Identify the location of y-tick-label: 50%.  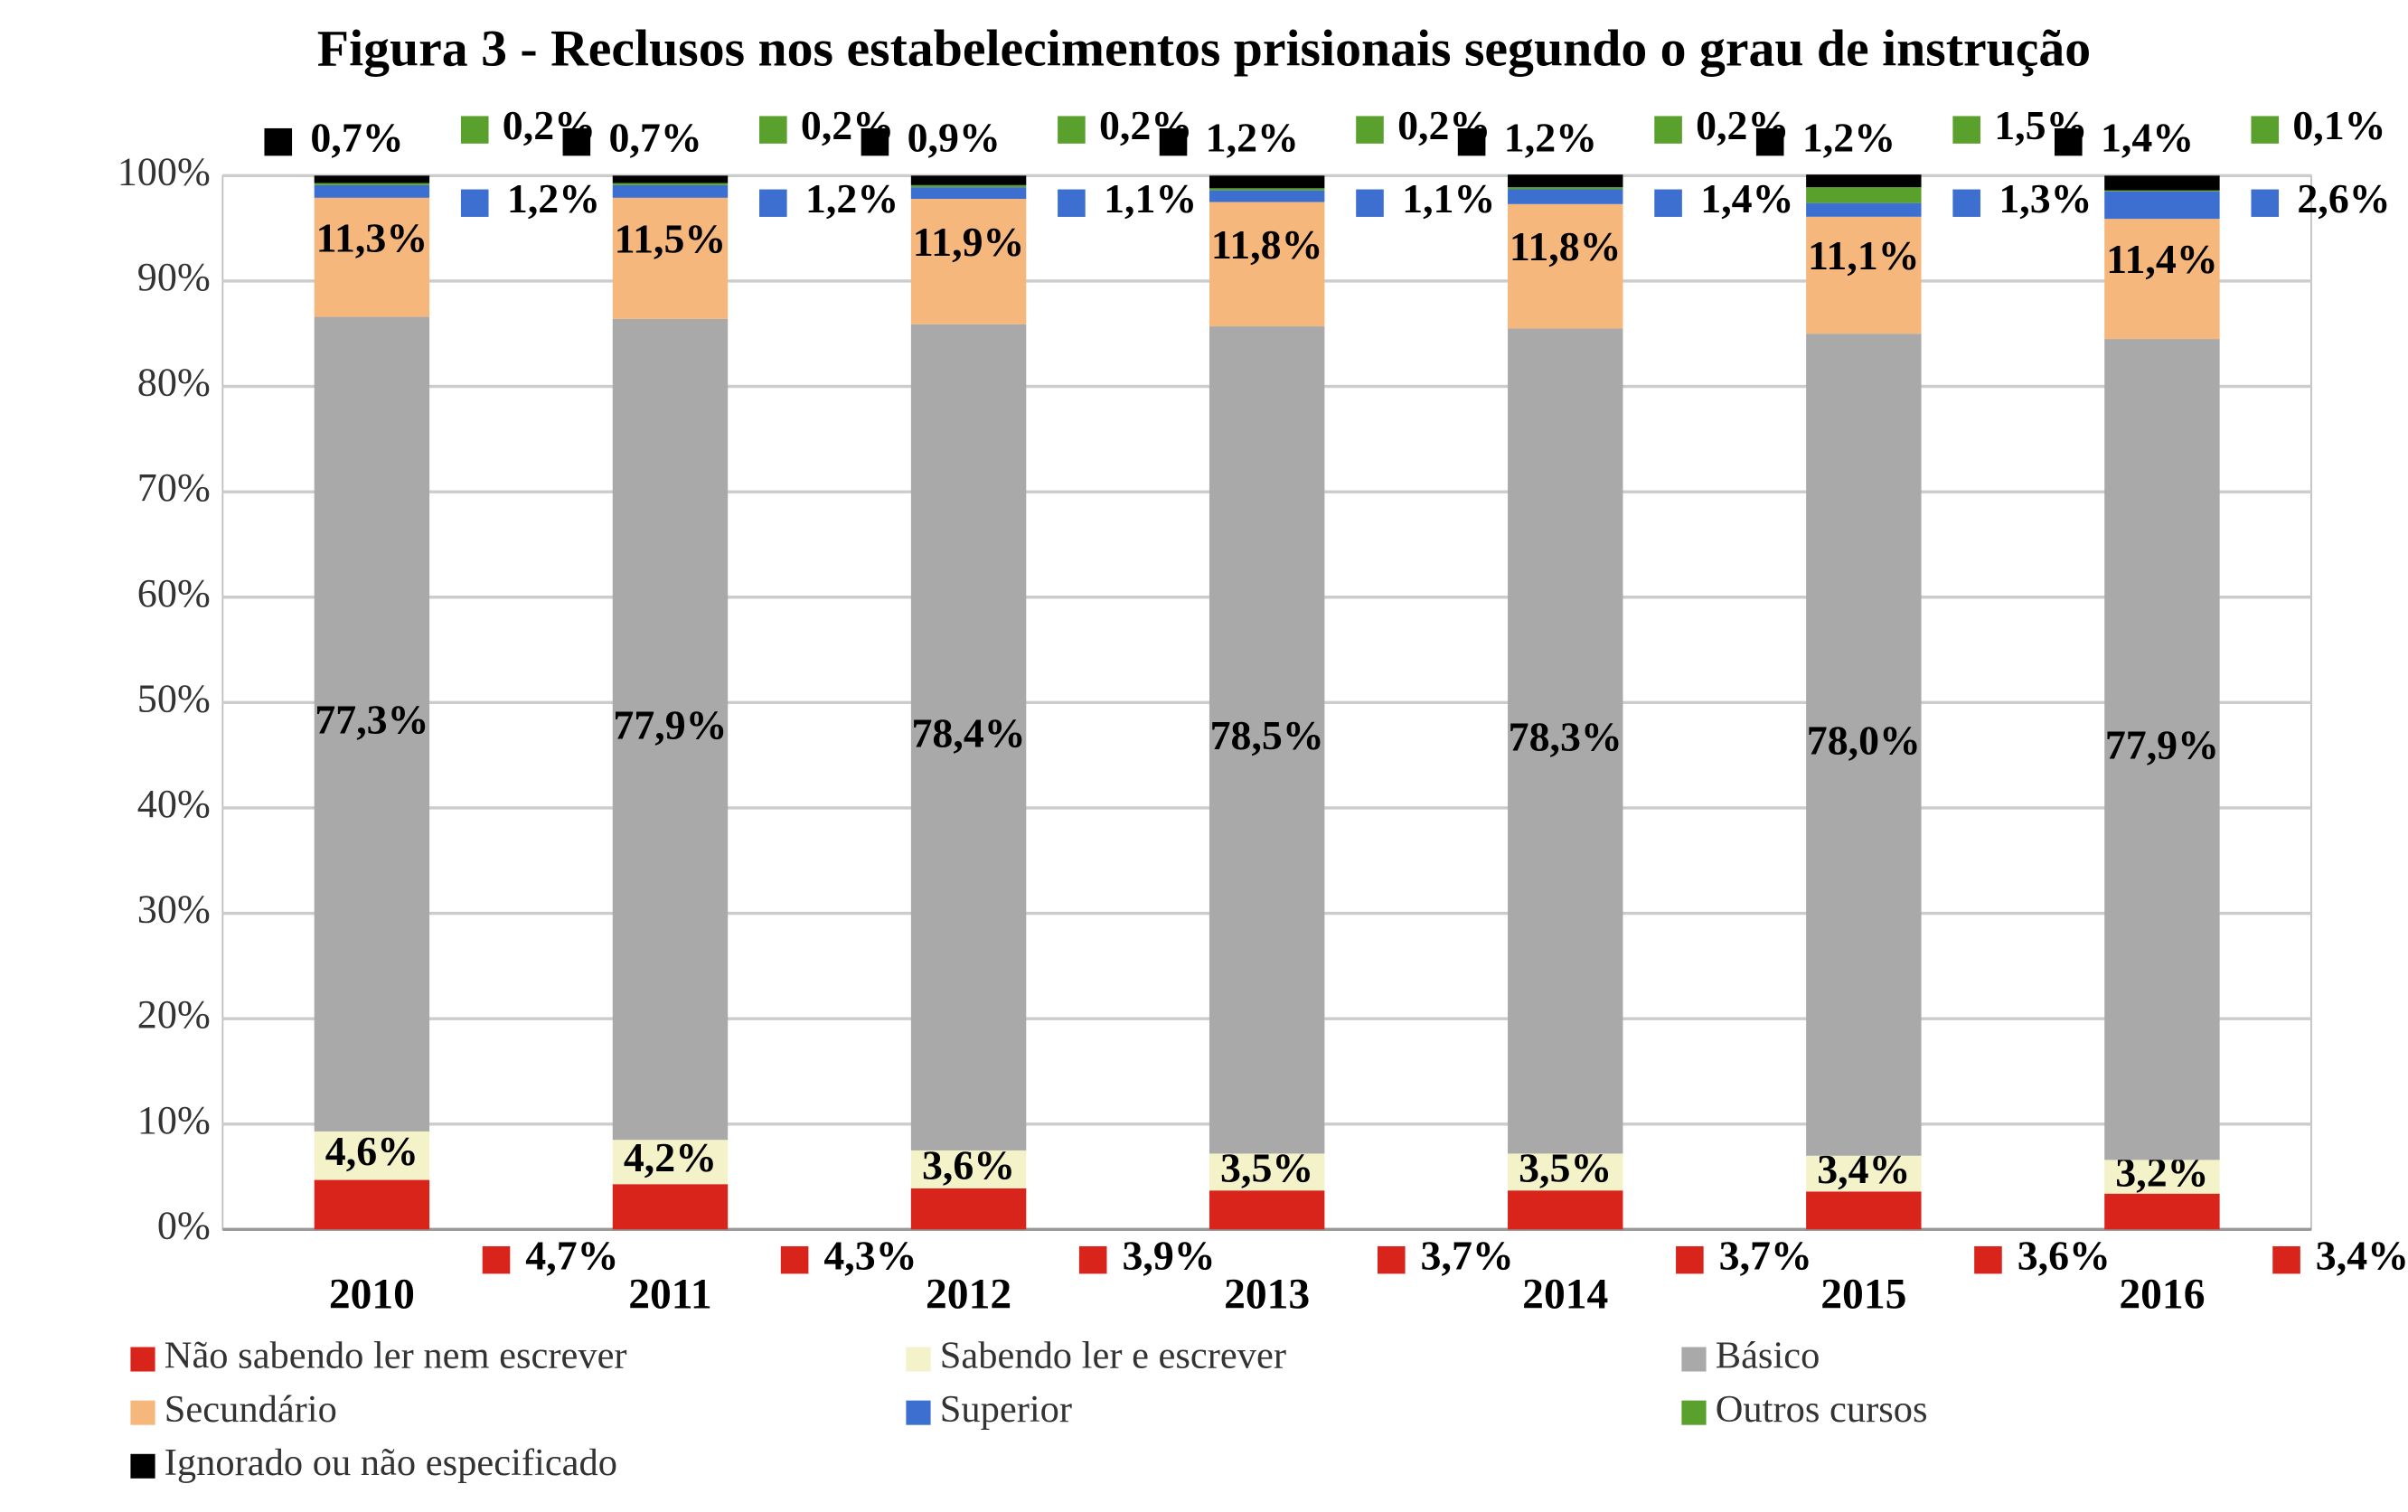
(174, 699).